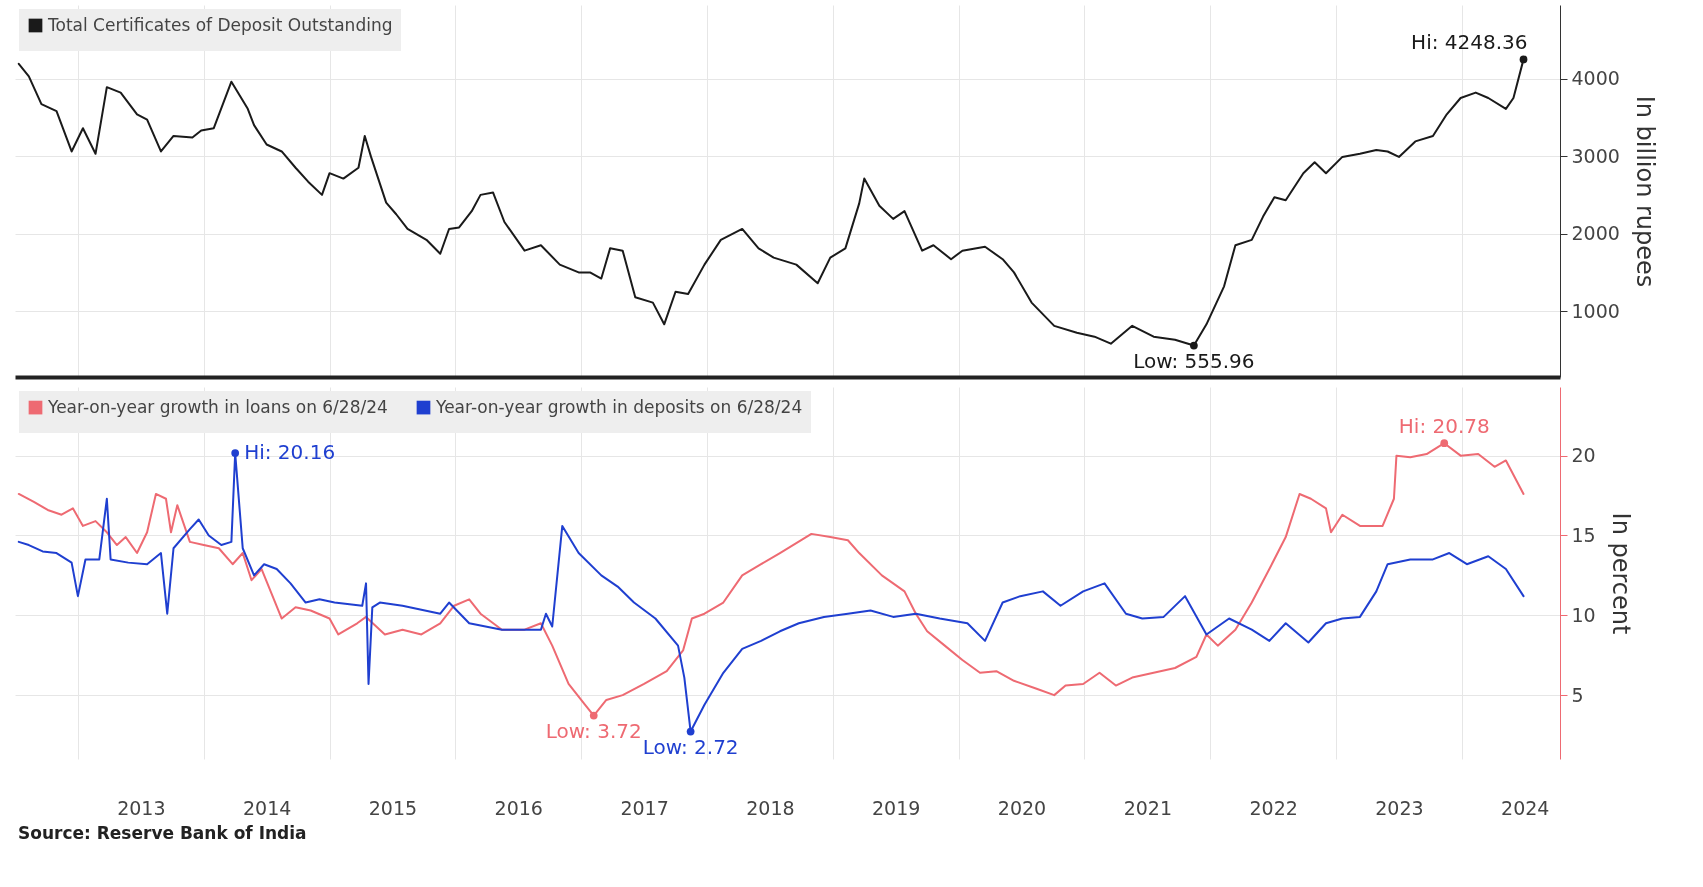  Describe the element at coordinates (1595, 233) in the screenshot. I see `y-tick-label: 2000` at that location.